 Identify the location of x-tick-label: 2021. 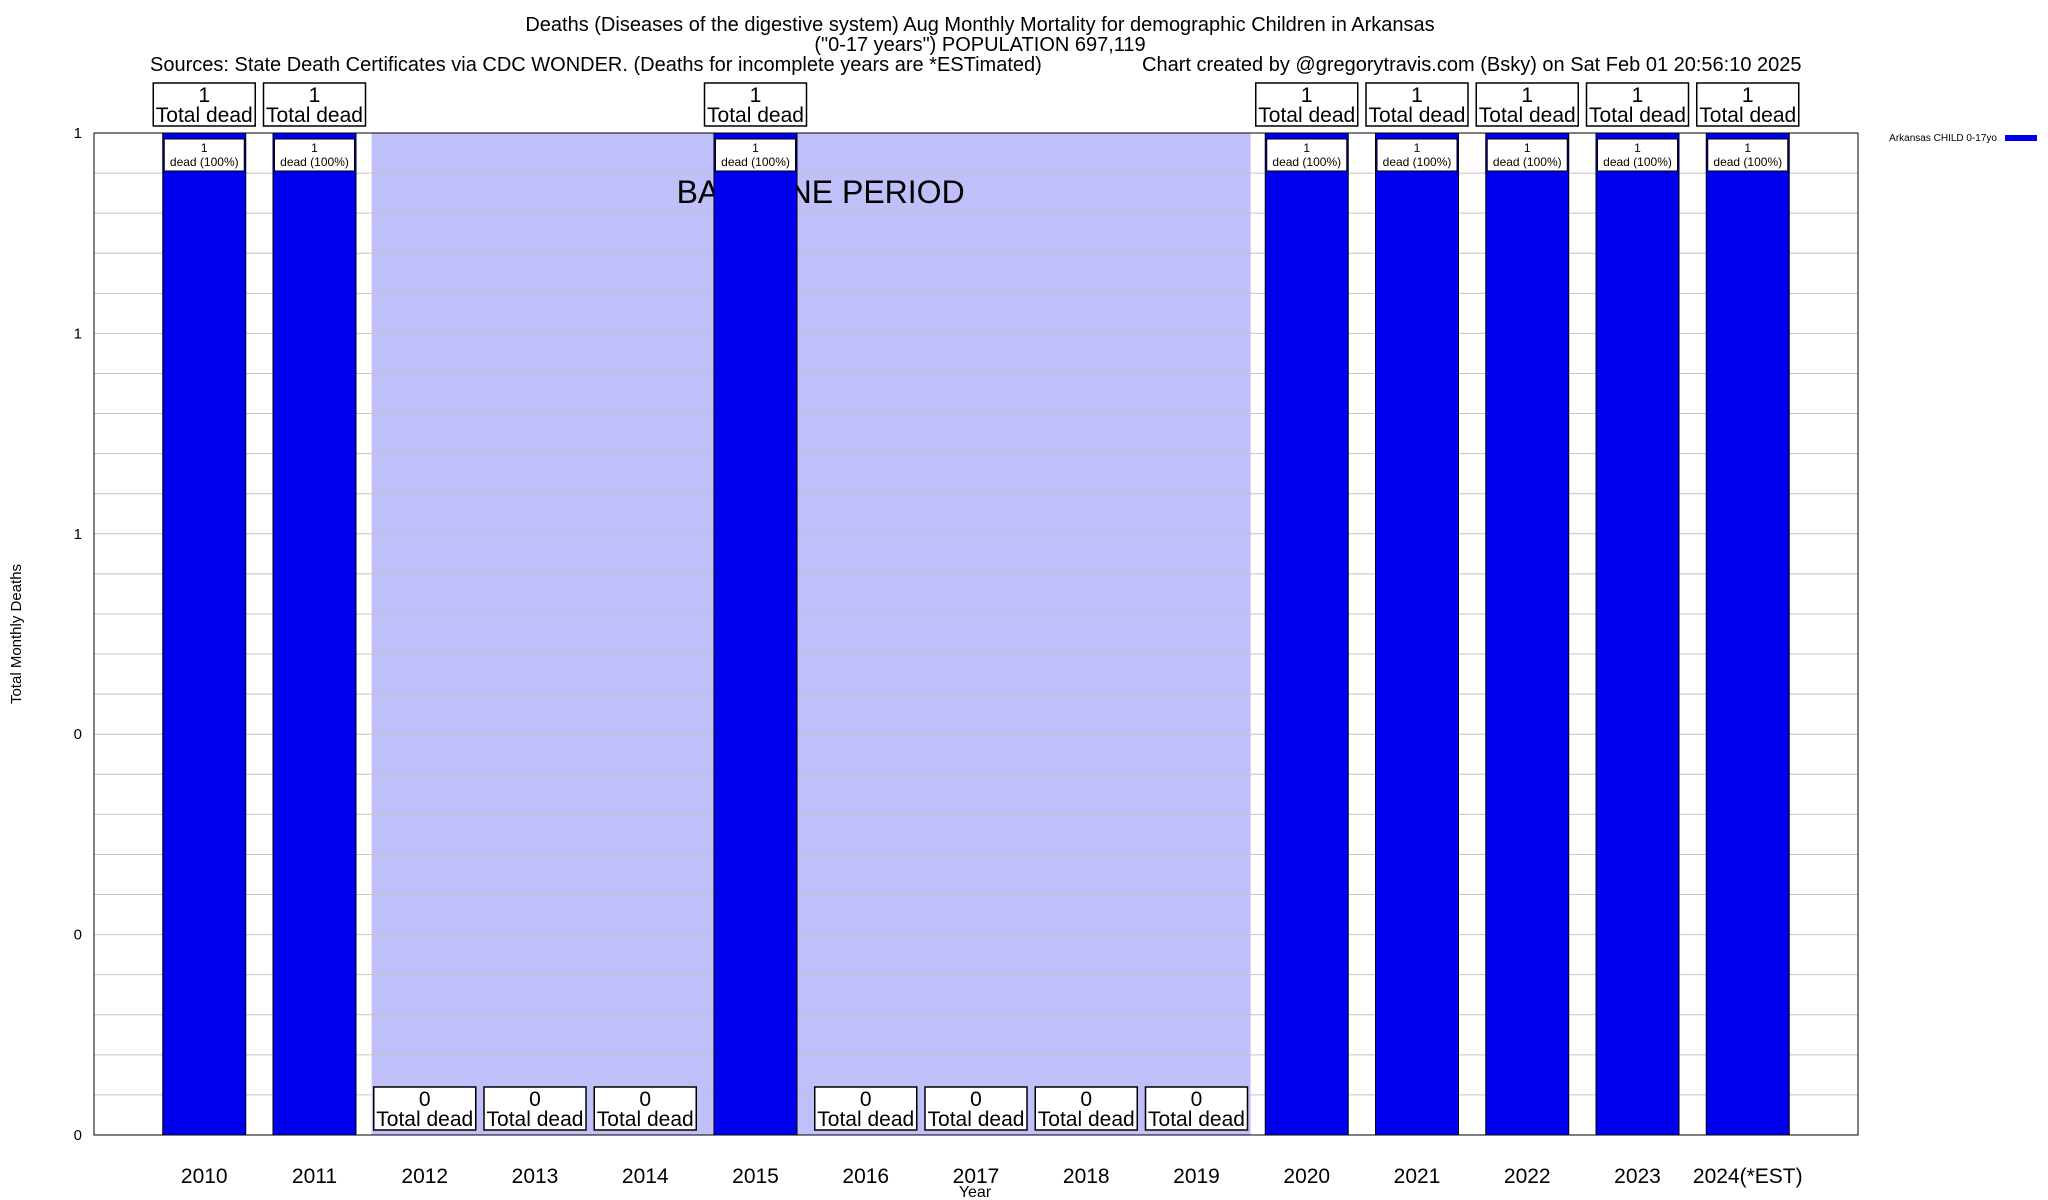
(1417, 1176).